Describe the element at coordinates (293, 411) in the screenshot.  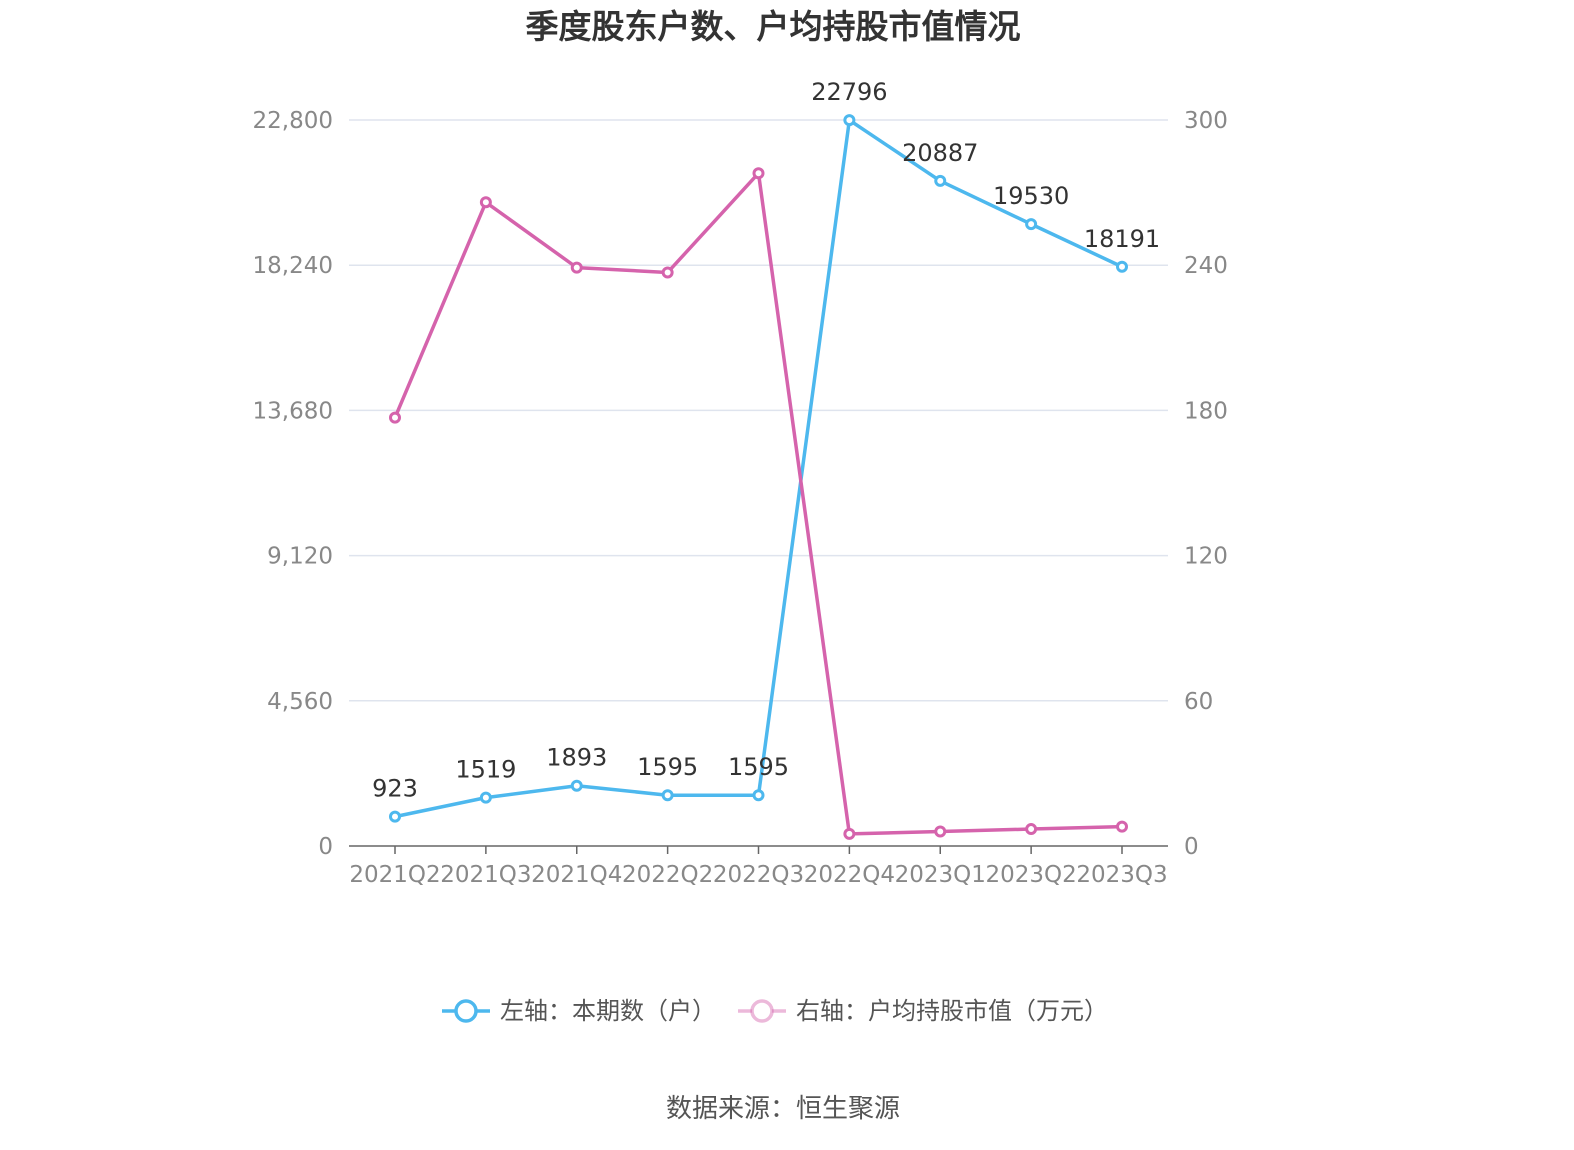
I see `y-left-tick-label: 13,680` at that location.